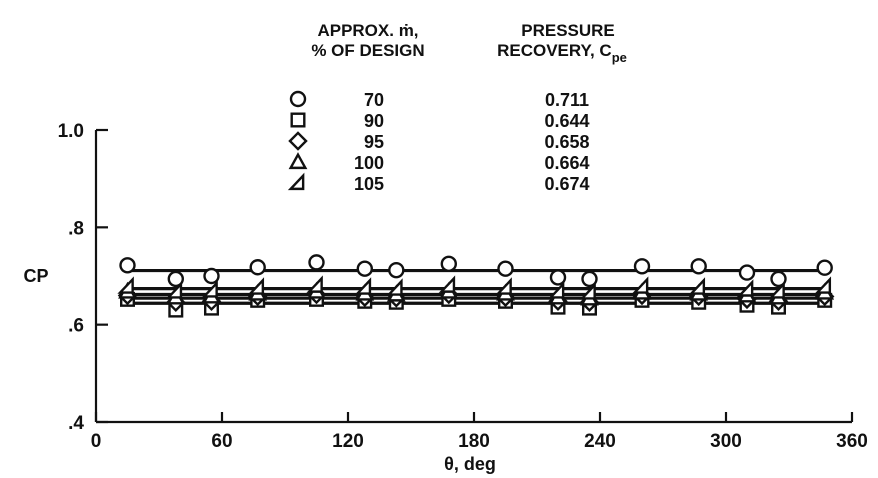  I want to click on legend-item: 90 0.644, so click(440, 121).